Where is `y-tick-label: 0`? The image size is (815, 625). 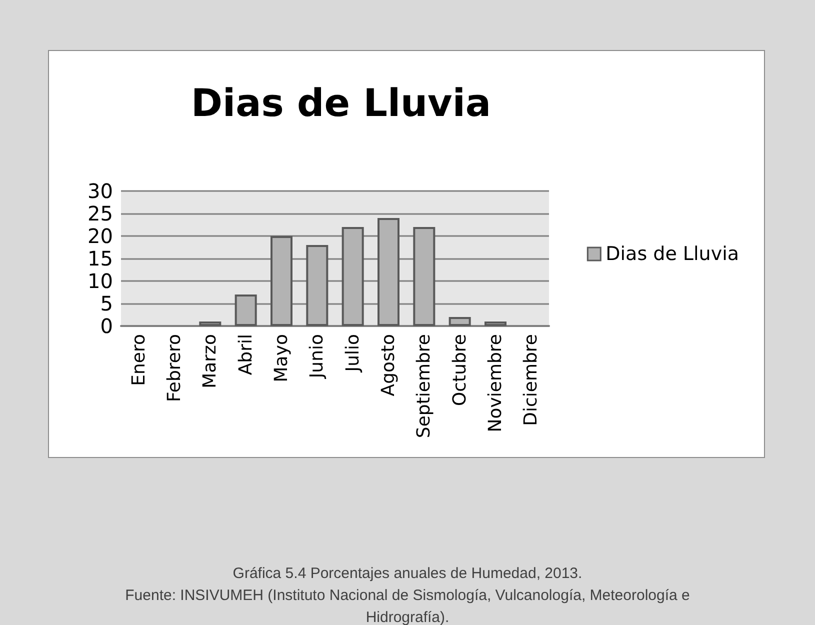 y-tick-label: 0 is located at coordinates (106, 326).